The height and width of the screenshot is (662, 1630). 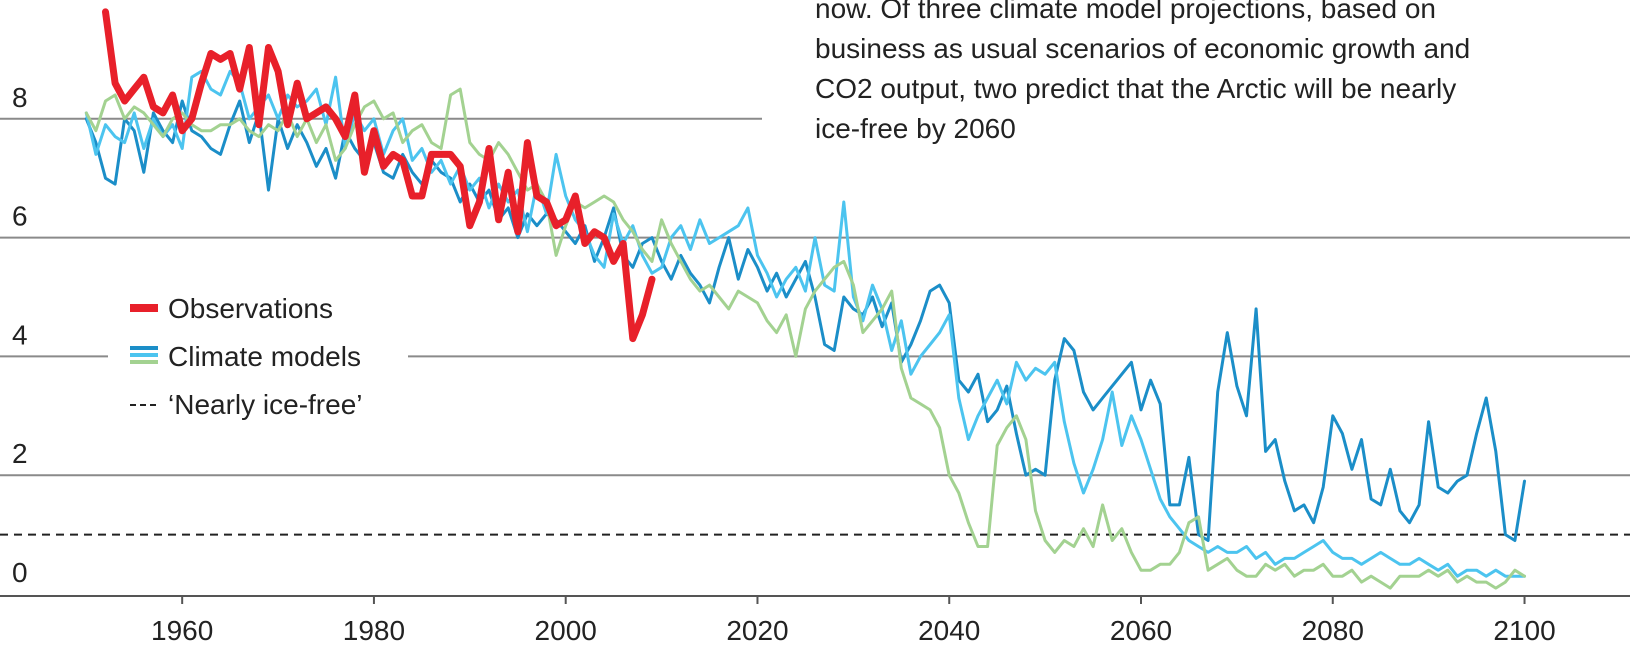 What do you see at coordinates (182, 630) in the screenshot?
I see `x-tick-label: 1960` at bounding box center [182, 630].